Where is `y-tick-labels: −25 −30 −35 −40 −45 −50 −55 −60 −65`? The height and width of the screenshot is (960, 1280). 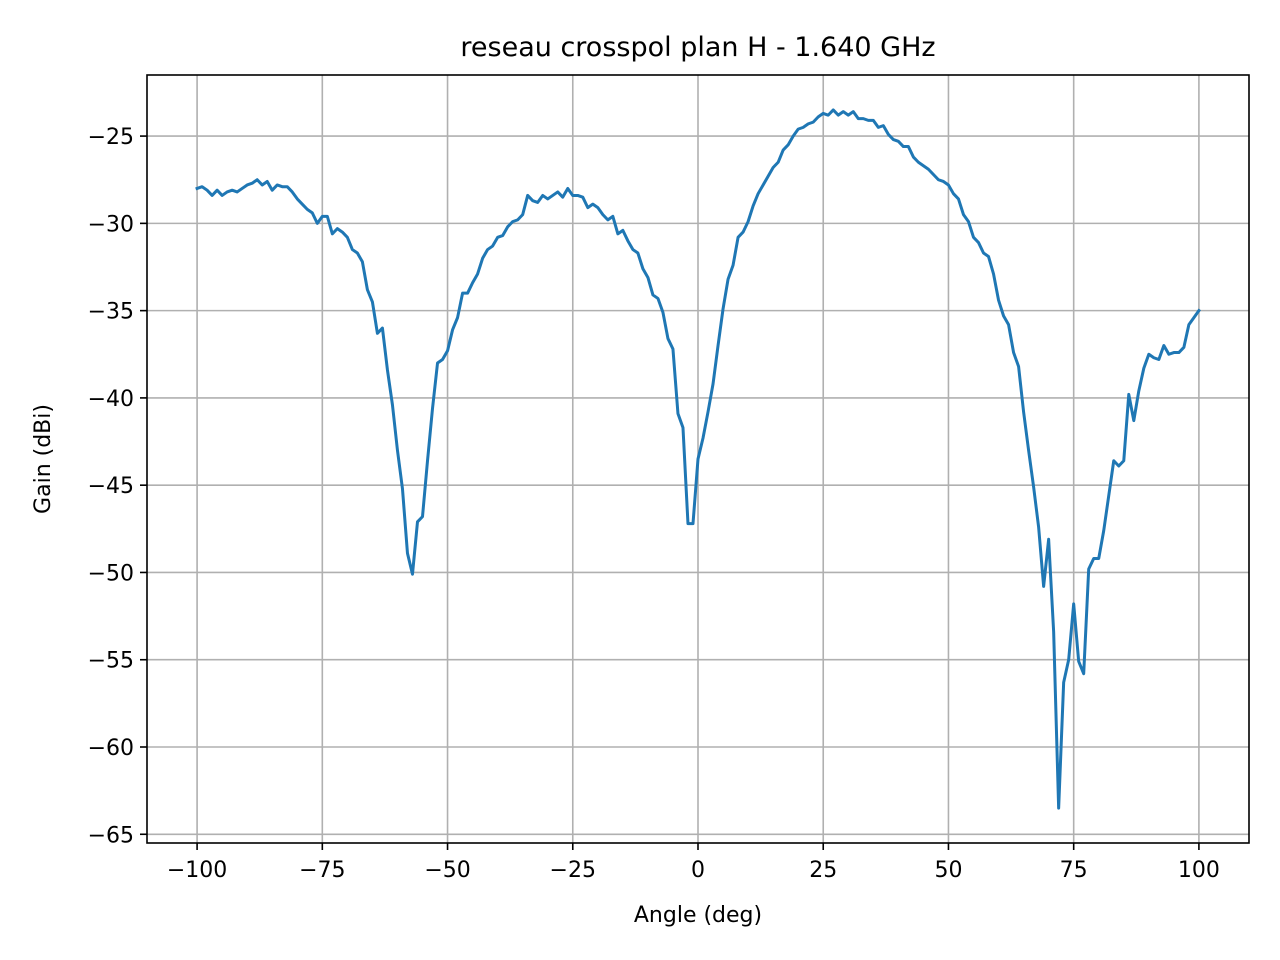
y-tick-labels: −25 −30 −35 −40 −45 −50 −55 −60 −65 is located at coordinates (111, 486).